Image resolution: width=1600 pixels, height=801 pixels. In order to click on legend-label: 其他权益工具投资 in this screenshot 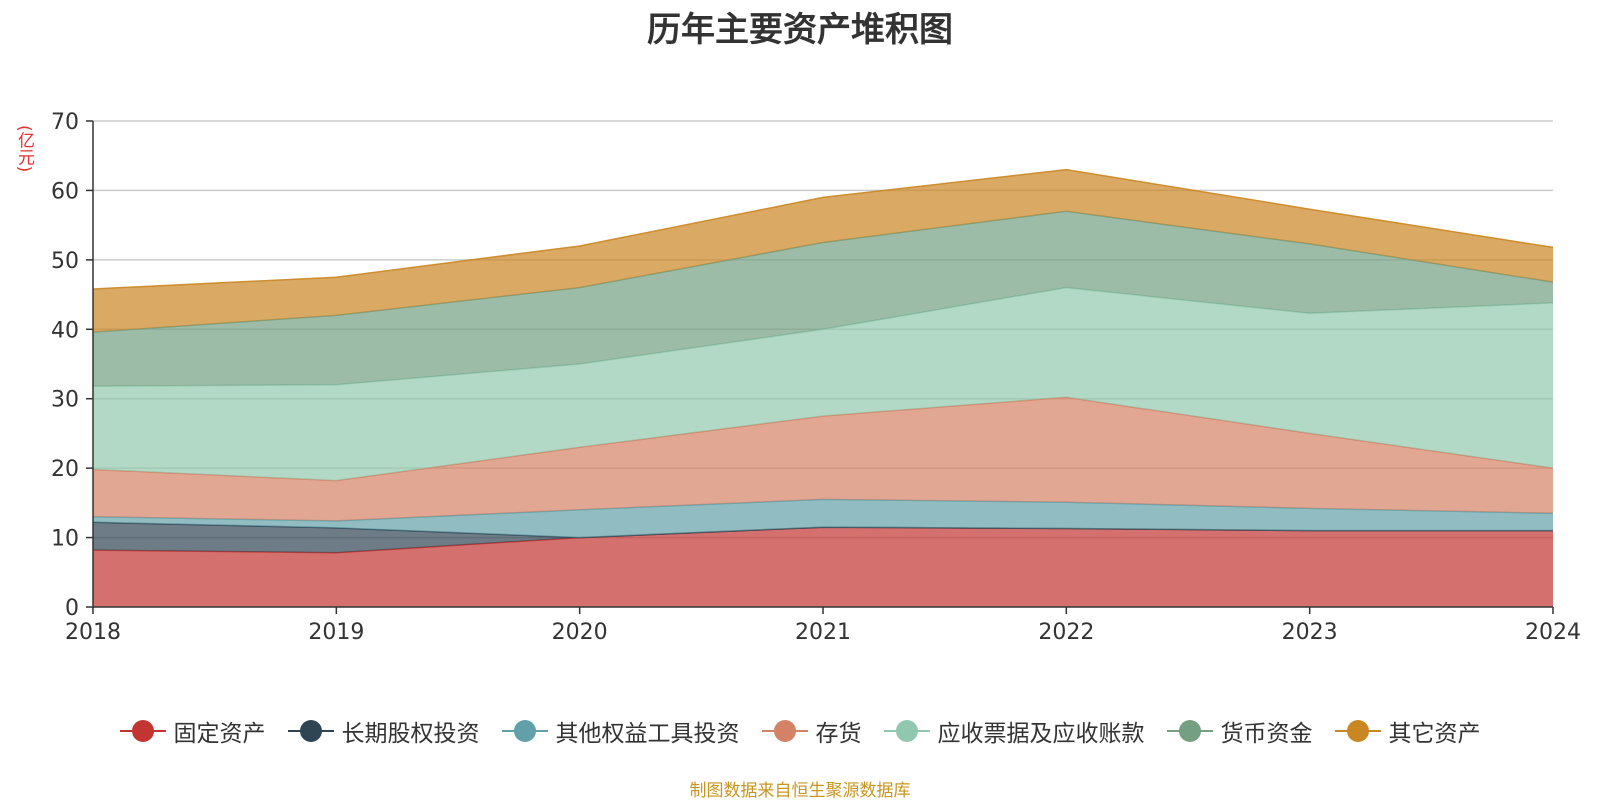, I will do `click(647, 734)`.